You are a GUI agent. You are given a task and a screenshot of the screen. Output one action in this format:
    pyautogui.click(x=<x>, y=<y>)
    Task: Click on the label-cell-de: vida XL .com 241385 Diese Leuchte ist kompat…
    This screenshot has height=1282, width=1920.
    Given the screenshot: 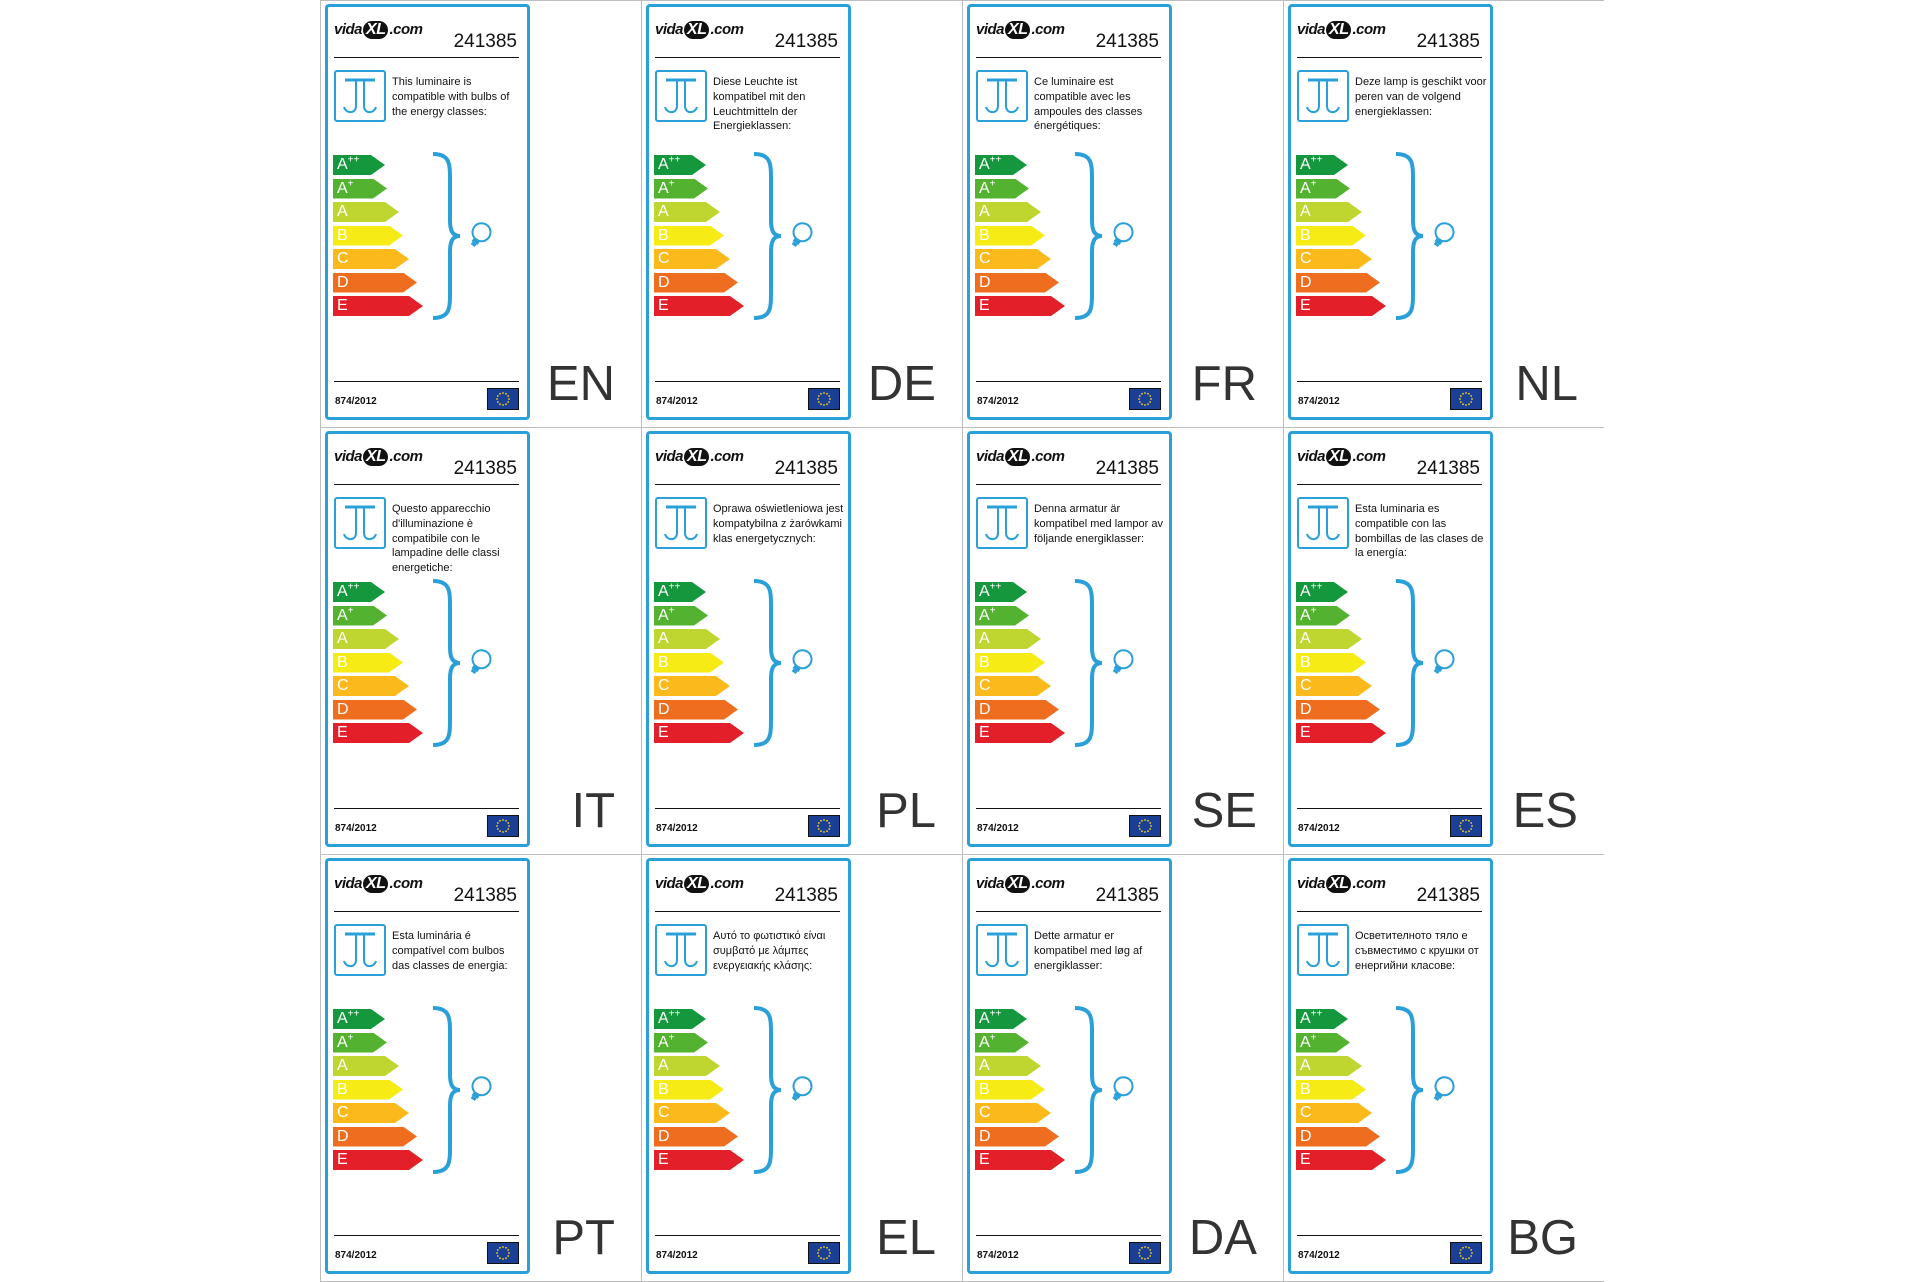 What is the action you would take?
    pyautogui.click(x=802, y=214)
    